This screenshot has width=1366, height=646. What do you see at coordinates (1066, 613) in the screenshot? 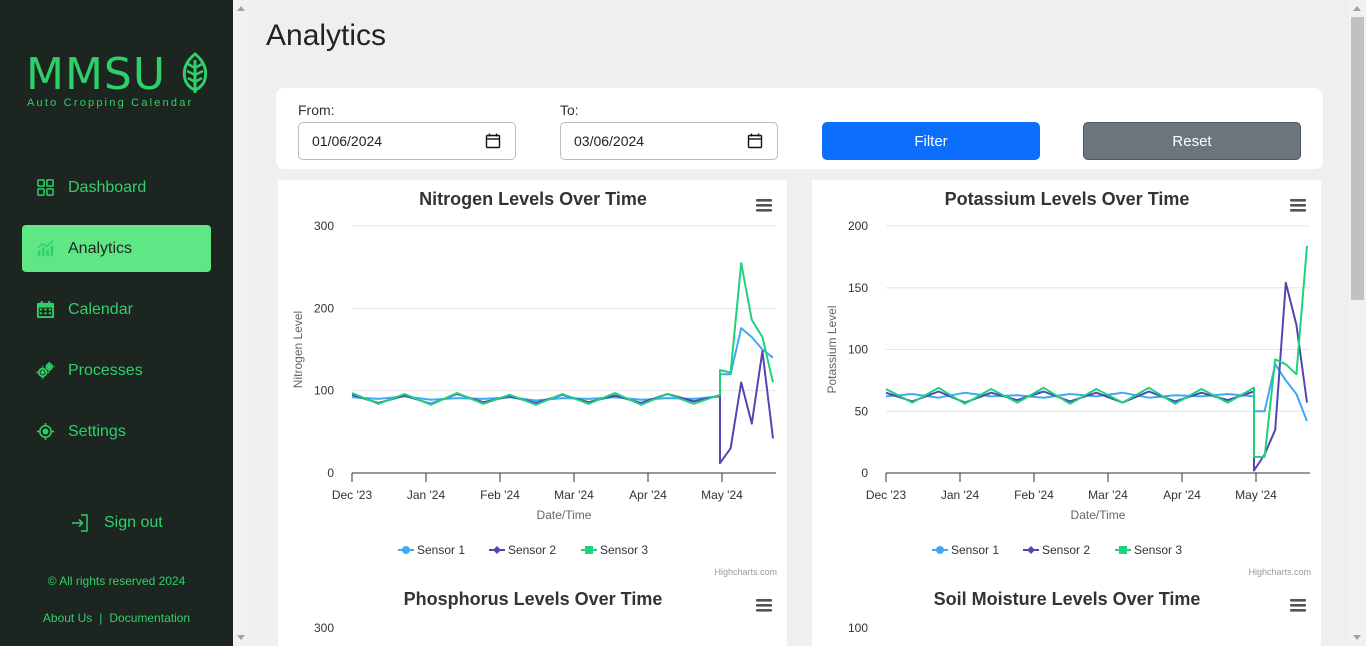
I see `soil-moisture-chart: Soil Moisture Levels Over Time 100` at bounding box center [1066, 613].